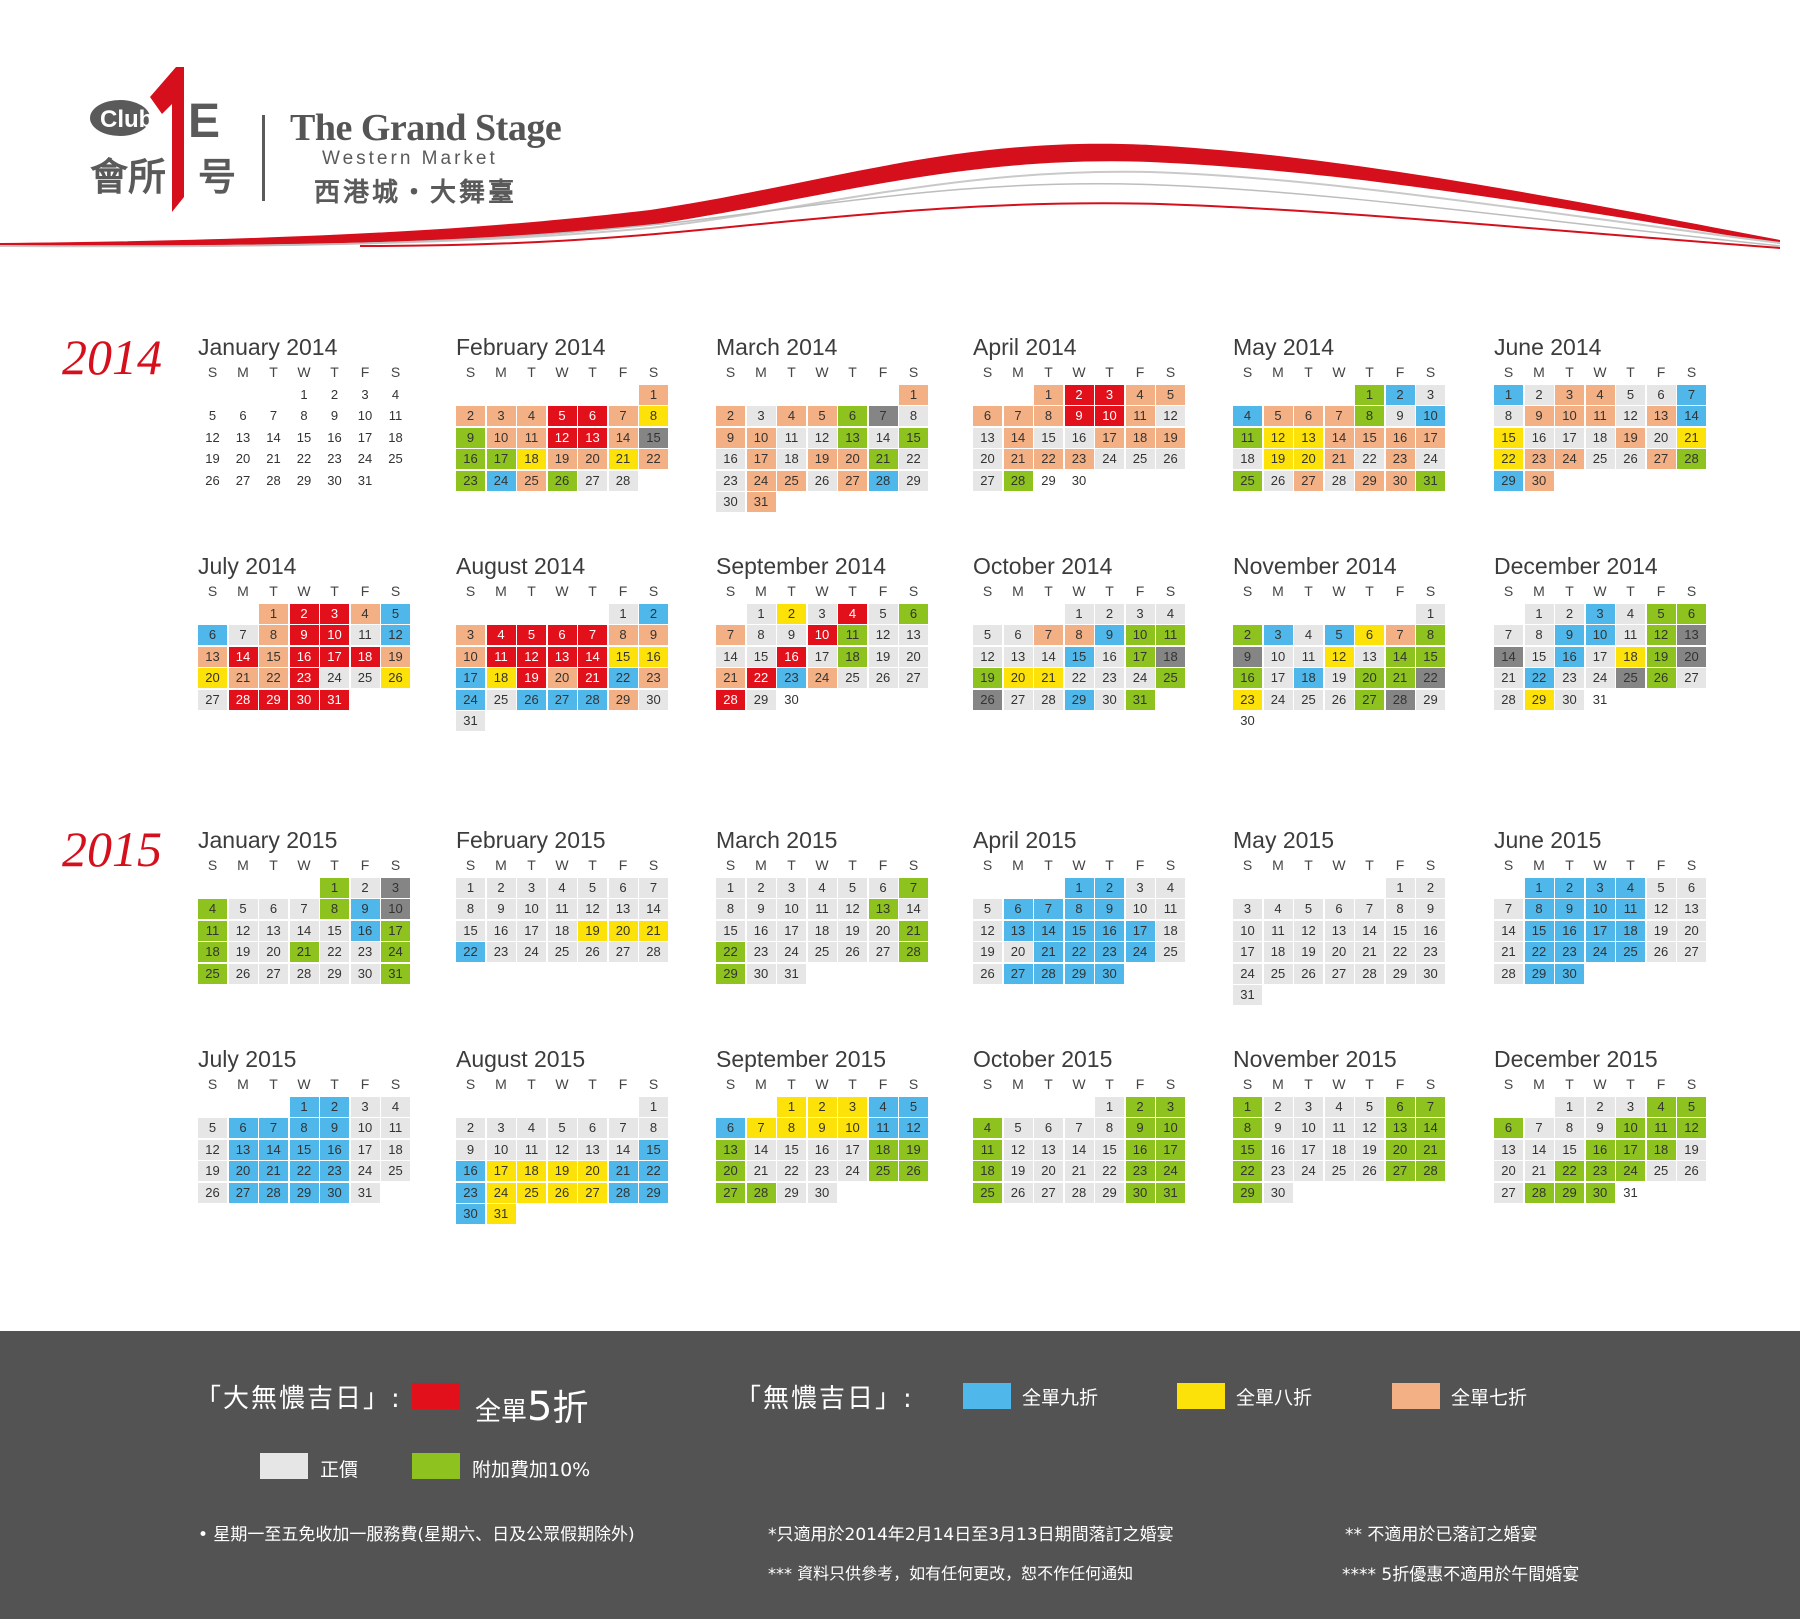 The image size is (1800, 1619). I want to click on weekday-header: W, so click(304, 865).